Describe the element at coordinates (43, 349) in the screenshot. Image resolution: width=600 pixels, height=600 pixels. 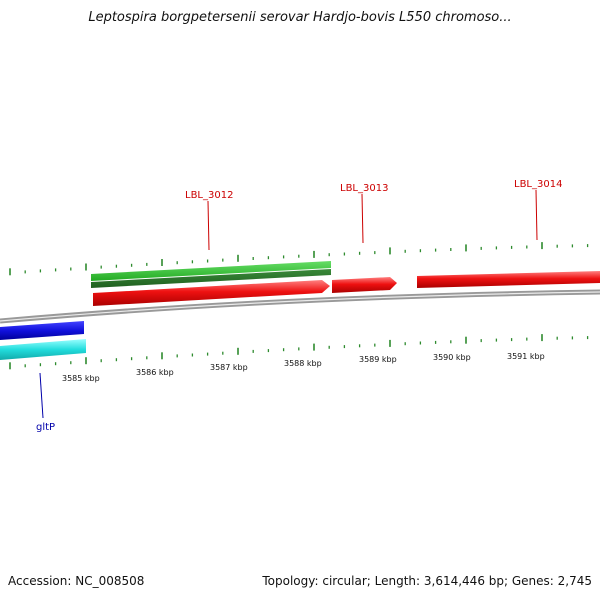
I see `gene-arrow-gltp` at that location.